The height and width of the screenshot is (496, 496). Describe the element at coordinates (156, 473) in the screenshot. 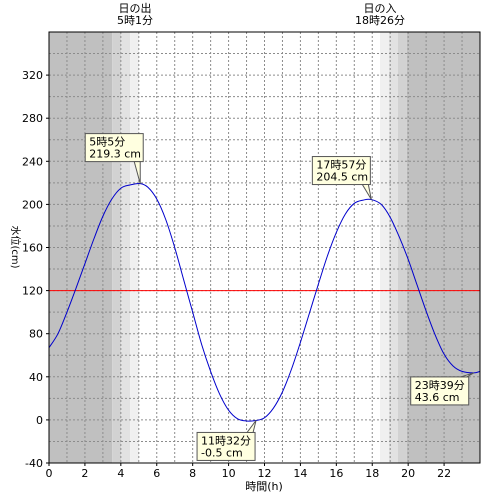

I see `x-tick-label: 6` at that location.